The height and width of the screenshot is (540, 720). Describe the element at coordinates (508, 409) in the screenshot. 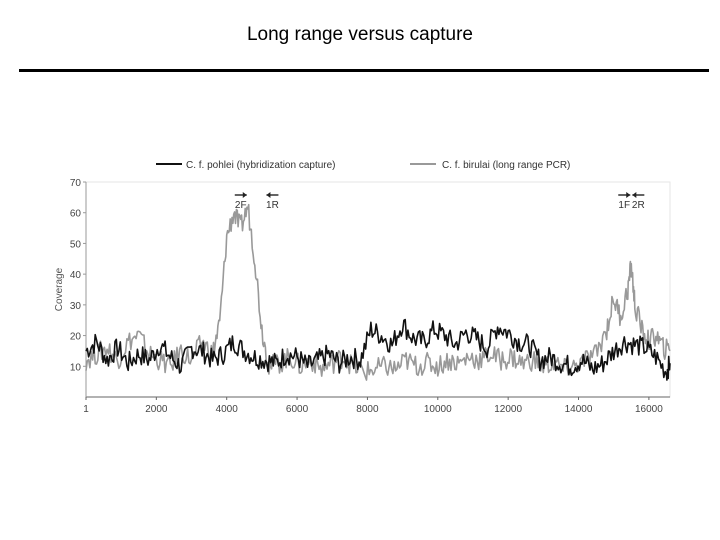

I see `x-tick-label: 12000` at that location.